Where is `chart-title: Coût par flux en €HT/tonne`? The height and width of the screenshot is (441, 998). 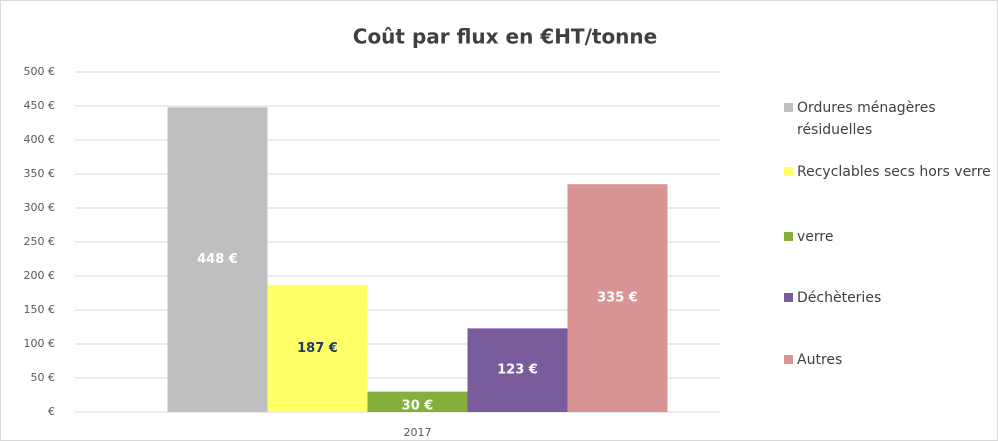 chart-title: Coût par flux en €HT/tonne is located at coordinates (505, 37).